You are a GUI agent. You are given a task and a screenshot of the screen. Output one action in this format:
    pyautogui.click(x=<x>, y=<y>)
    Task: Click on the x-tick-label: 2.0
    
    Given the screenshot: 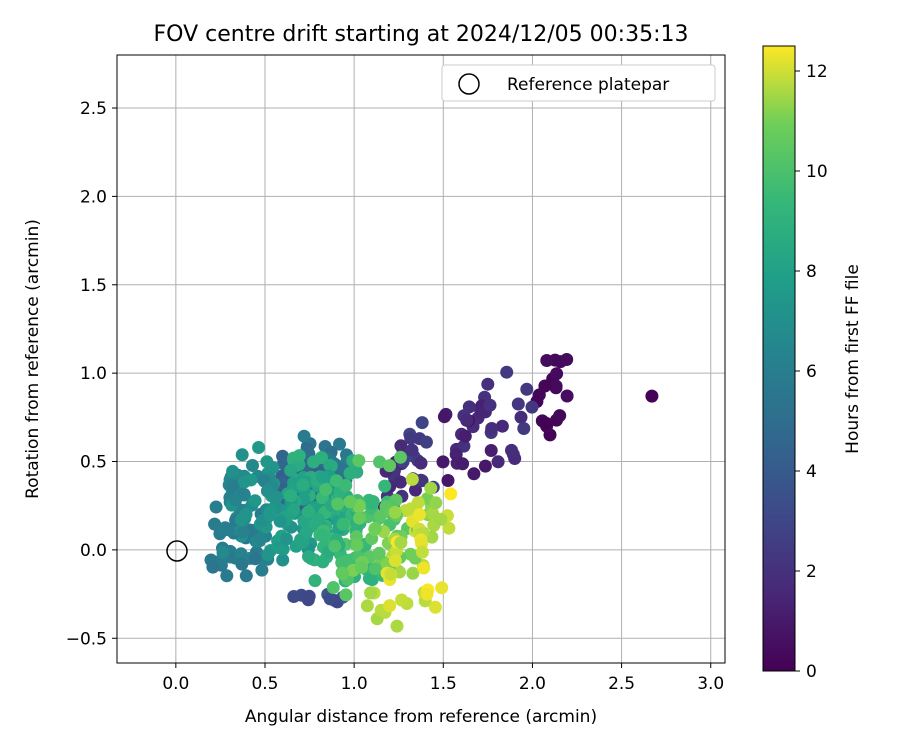 What is the action you would take?
    pyautogui.click(x=532, y=684)
    